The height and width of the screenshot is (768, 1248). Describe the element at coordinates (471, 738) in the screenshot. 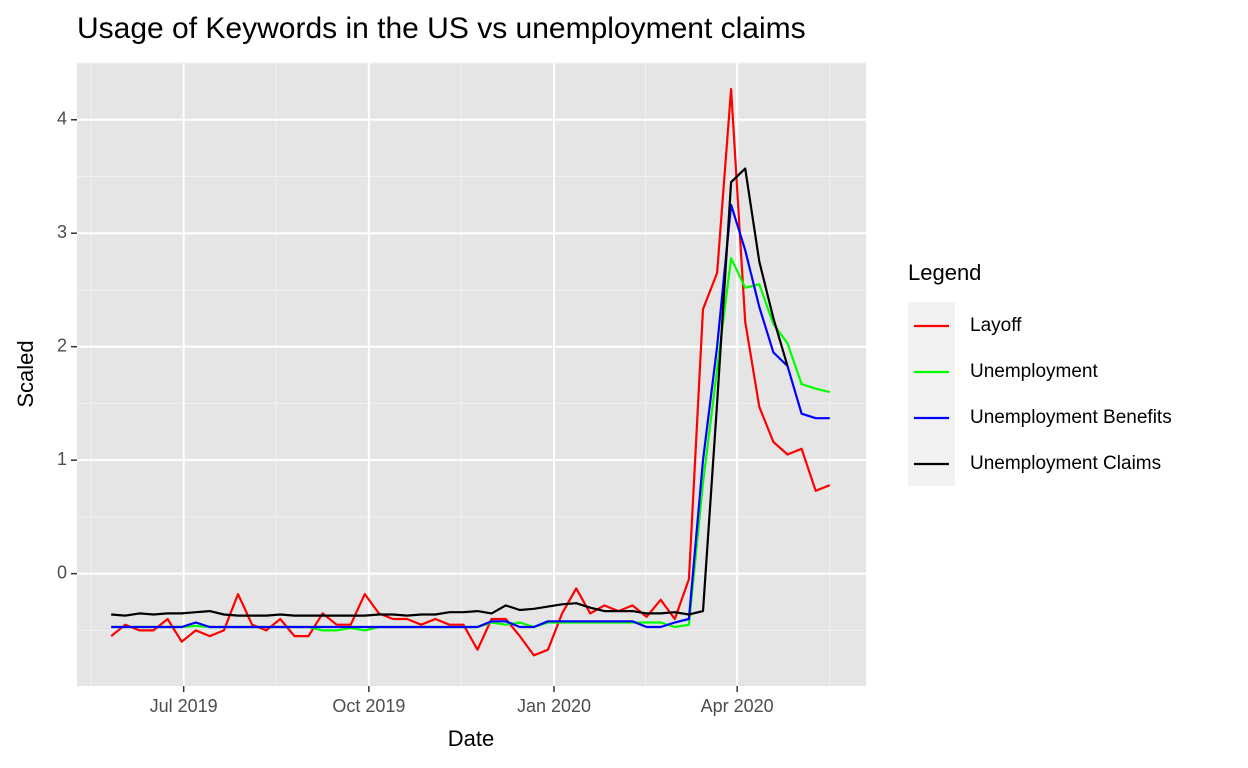

I see `x-axis-title: Date` at that location.